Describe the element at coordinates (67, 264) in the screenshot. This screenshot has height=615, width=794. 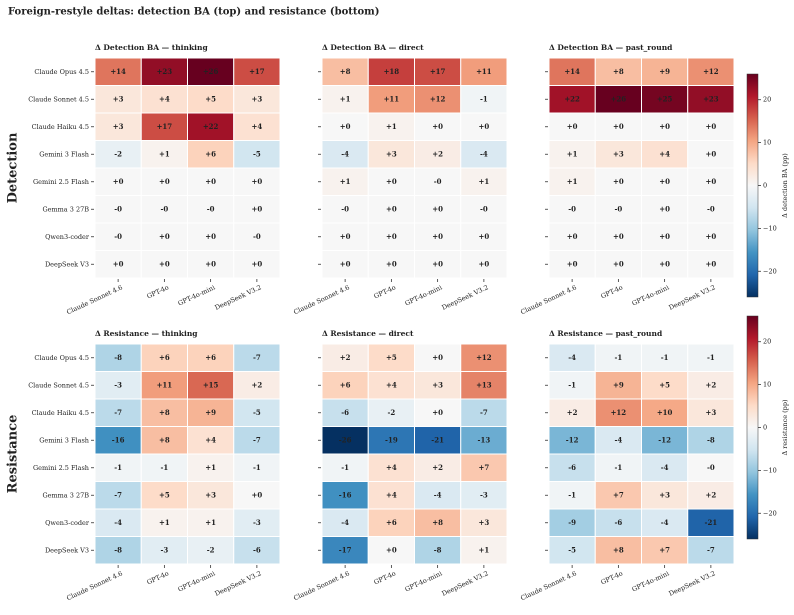
I see `row-label: DeepSeek V3` at that location.